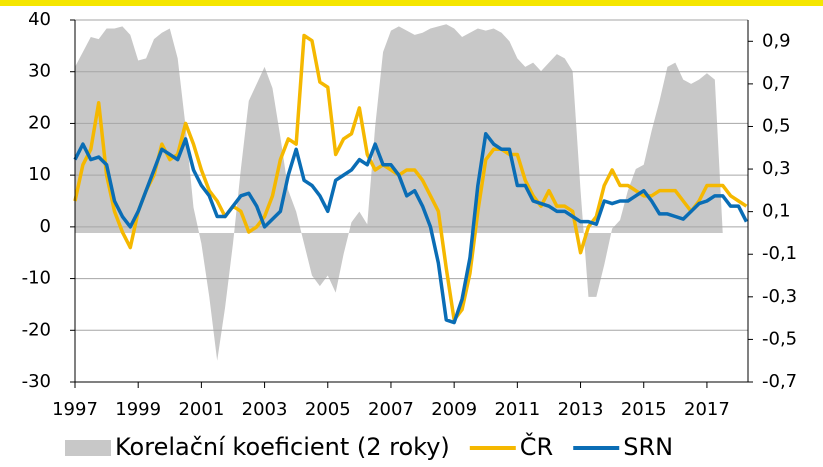 The height and width of the screenshot is (467, 823). What do you see at coordinates (644, 409) in the screenshot?
I see `x-tick-label: 2015` at bounding box center [644, 409].